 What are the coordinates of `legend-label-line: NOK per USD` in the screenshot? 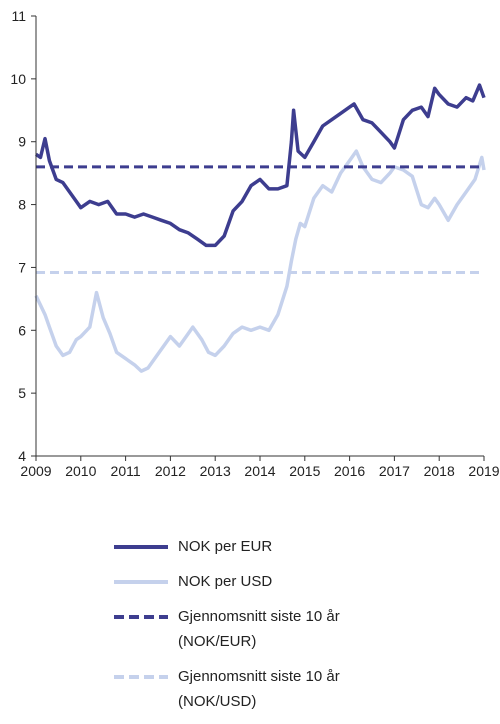 It's located at (225, 581).